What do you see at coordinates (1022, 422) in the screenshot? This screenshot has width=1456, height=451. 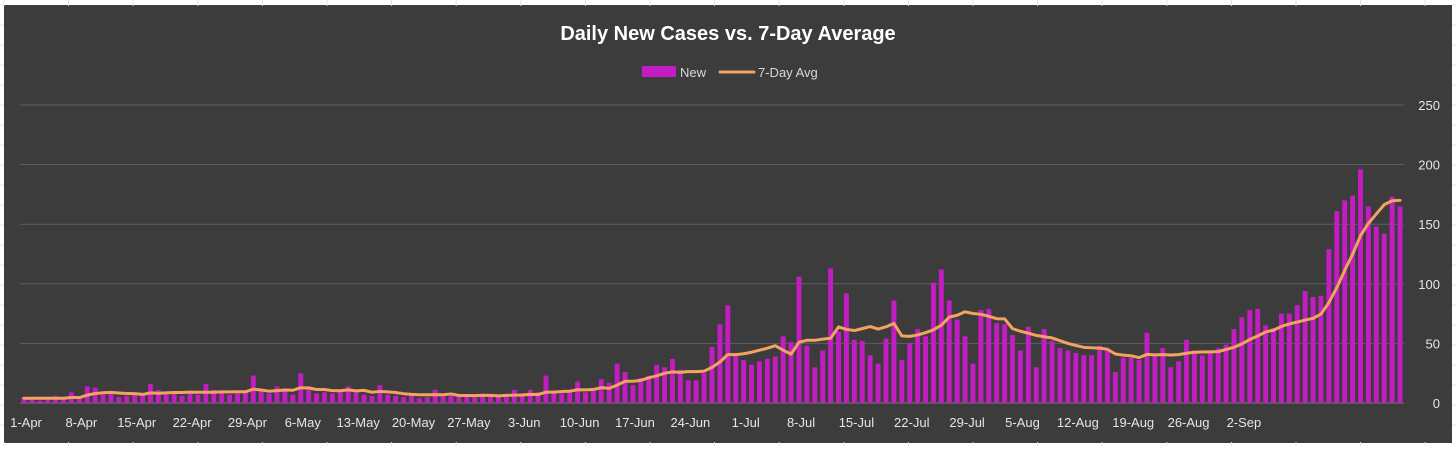 I see `x-tick-label: 5-Aug` at bounding box center [1022, 422].